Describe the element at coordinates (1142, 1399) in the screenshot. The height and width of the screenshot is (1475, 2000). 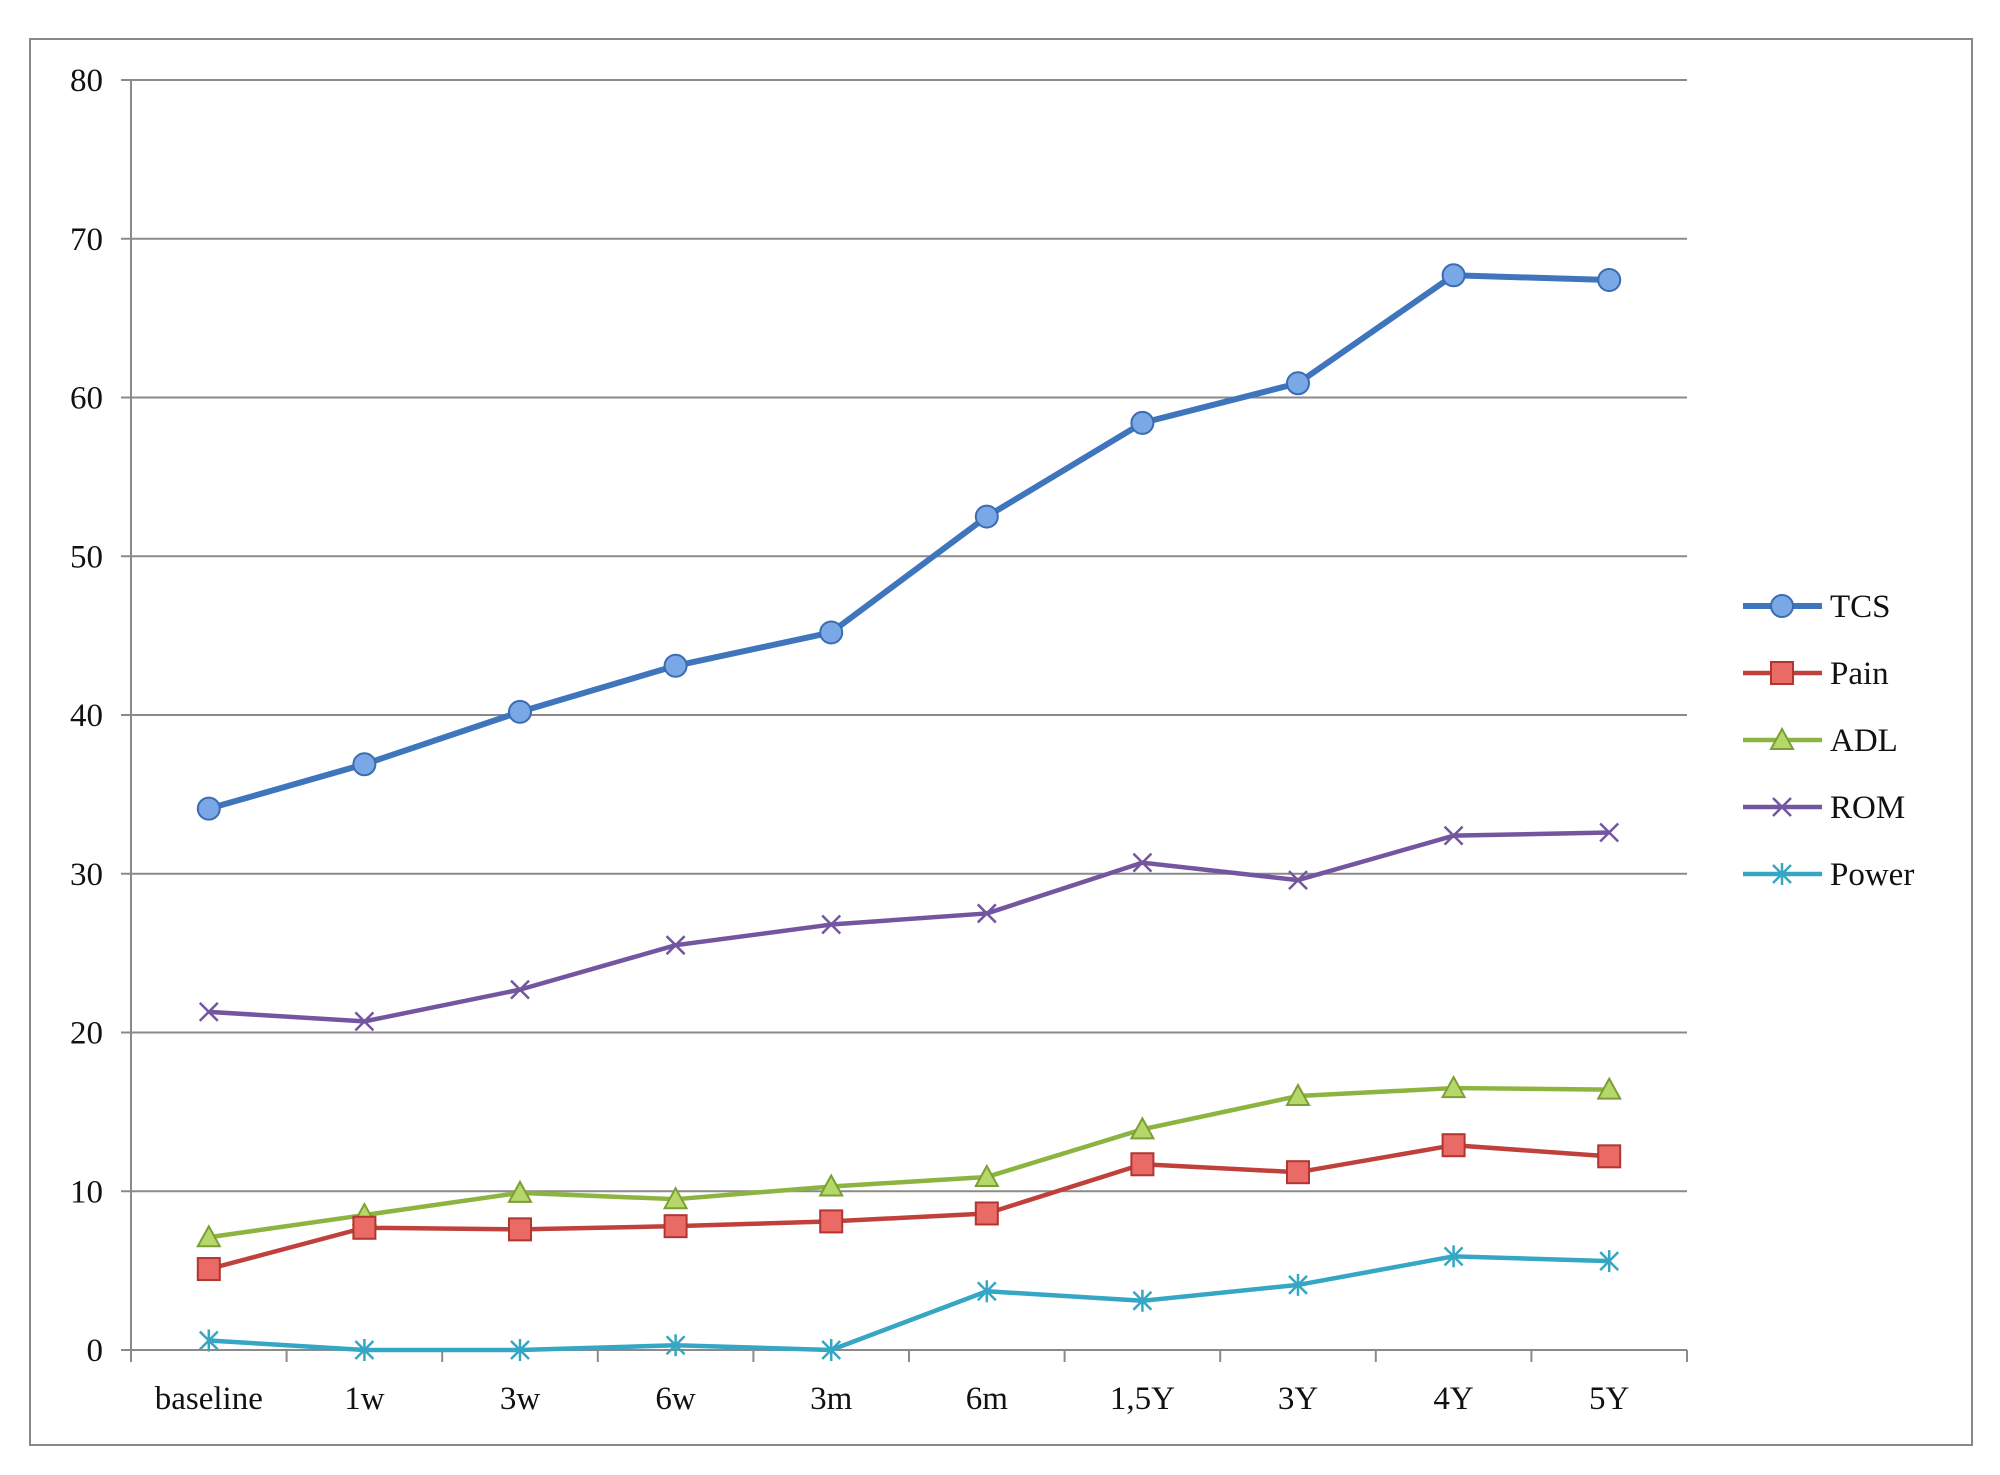
I see `x-tick-label: 1,5Y` at that location.